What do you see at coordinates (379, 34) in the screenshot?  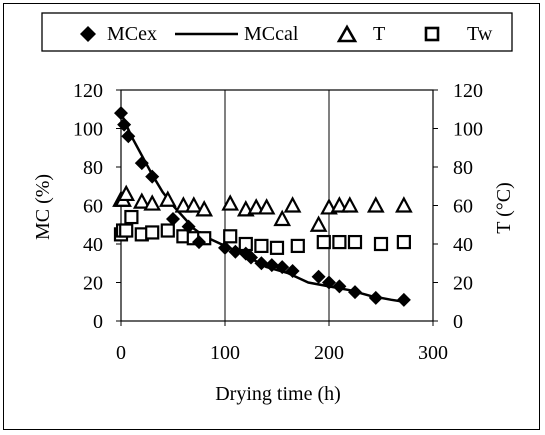 I see `legend-label-t: T` at bounding box center [379, 34].